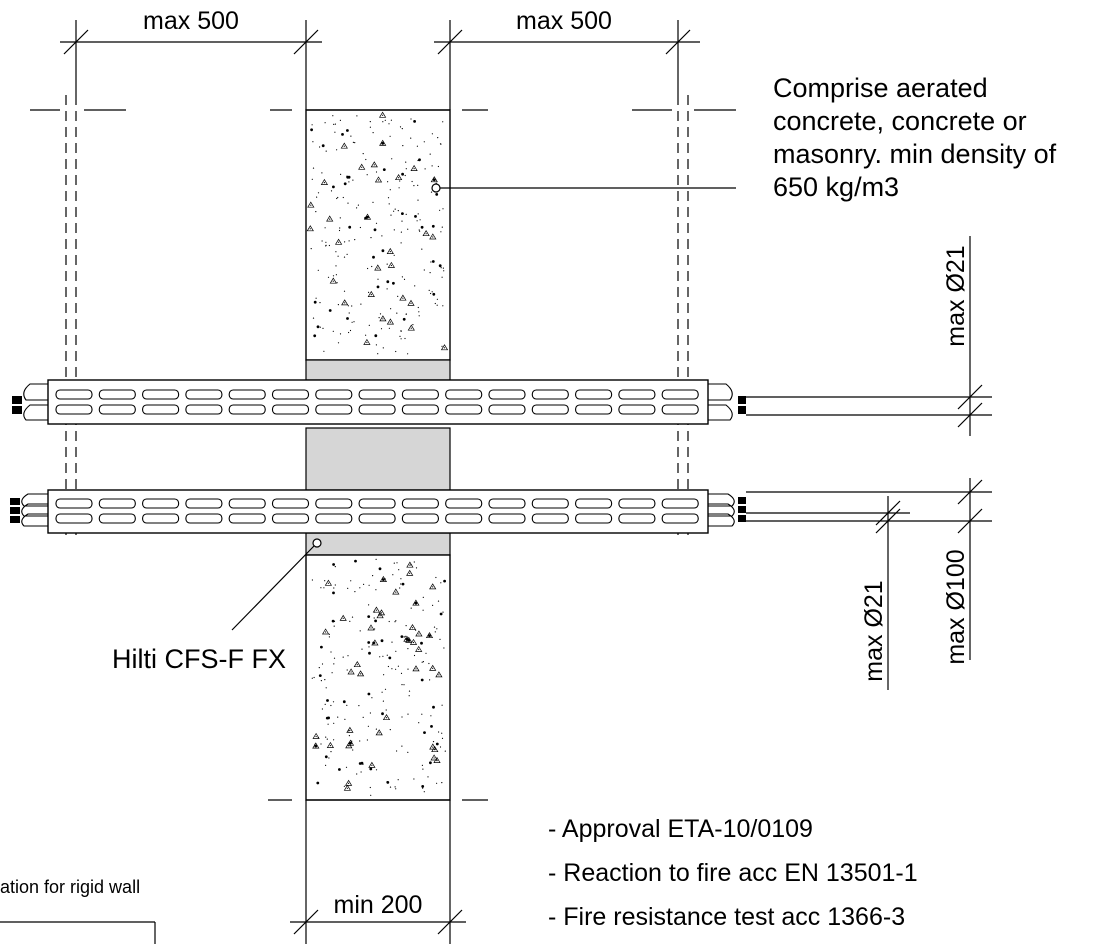  Describe the element at coordinates (836, 187) in the screenshot. I see `wall-material-line-4: 650 kg/m3` at that location.